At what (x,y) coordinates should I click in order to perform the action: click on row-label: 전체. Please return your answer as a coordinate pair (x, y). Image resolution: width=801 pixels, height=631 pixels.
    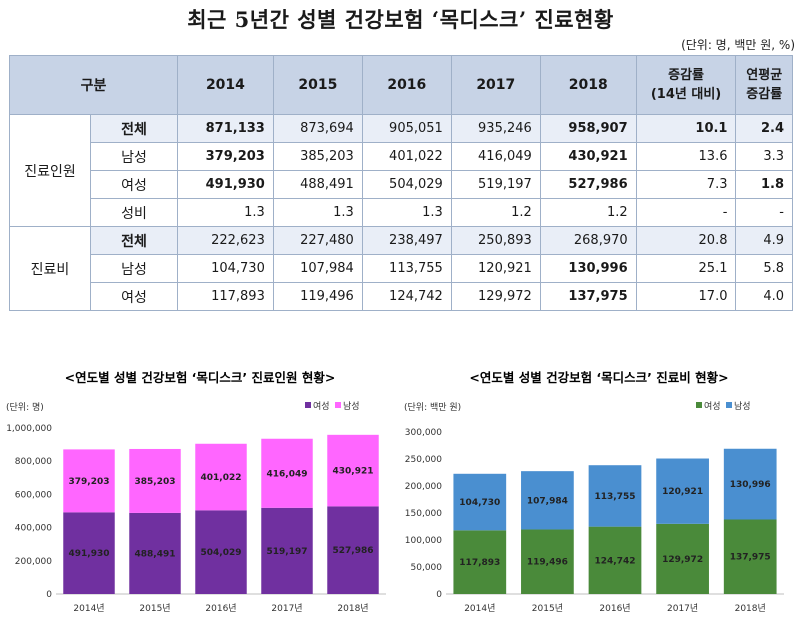
    Looking at the image, I should click on (134, 240).